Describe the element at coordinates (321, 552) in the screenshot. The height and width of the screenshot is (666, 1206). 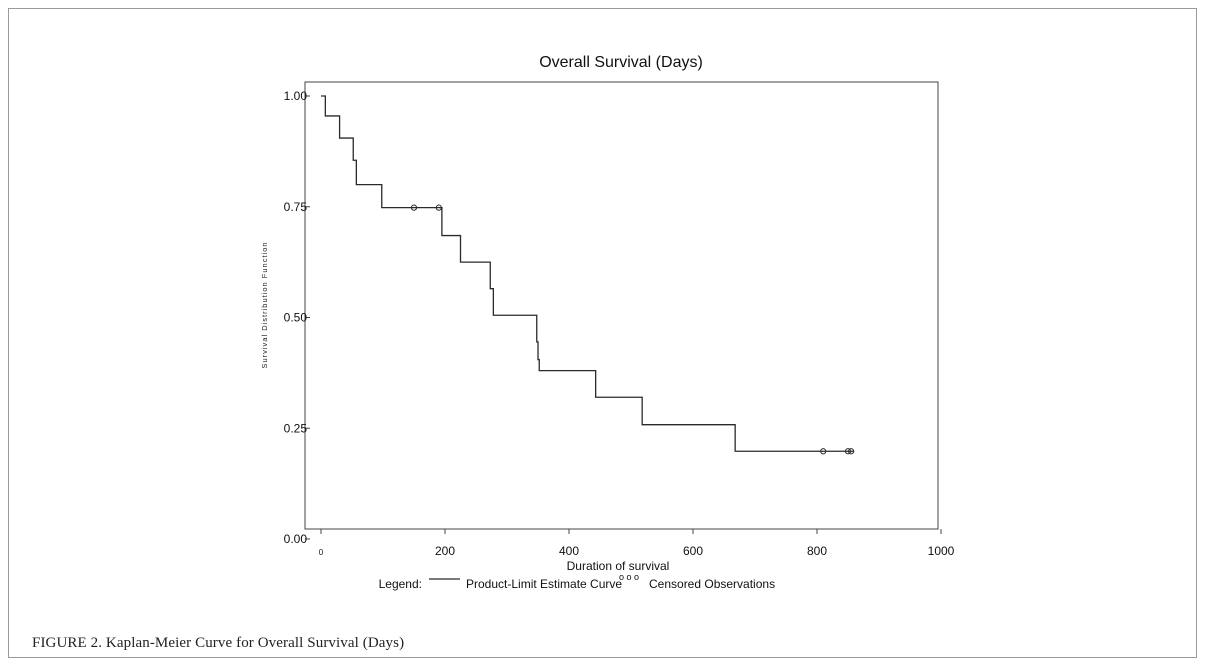
I see `x-tick-label: 0` at that location.